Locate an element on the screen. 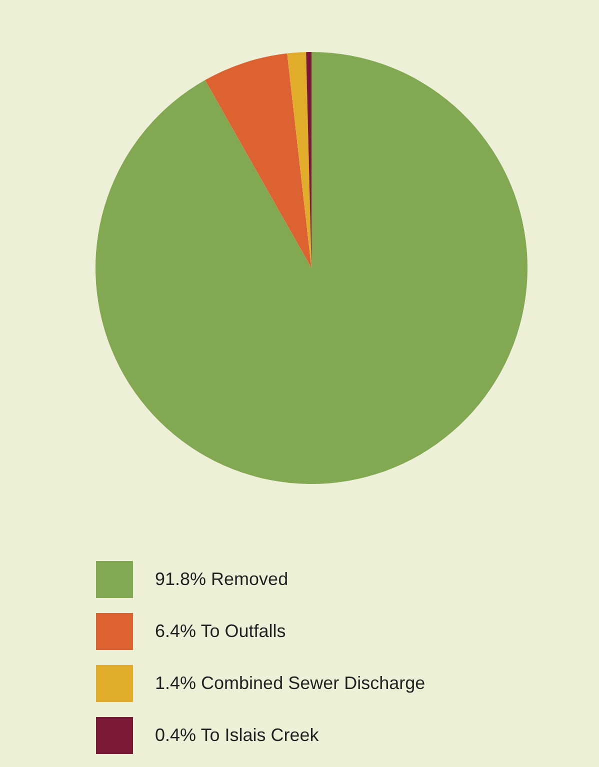 The width and height of the screenshot is (599, 767). legend-label: 6.4% To Outfalls is located at coordinates (220, 631).